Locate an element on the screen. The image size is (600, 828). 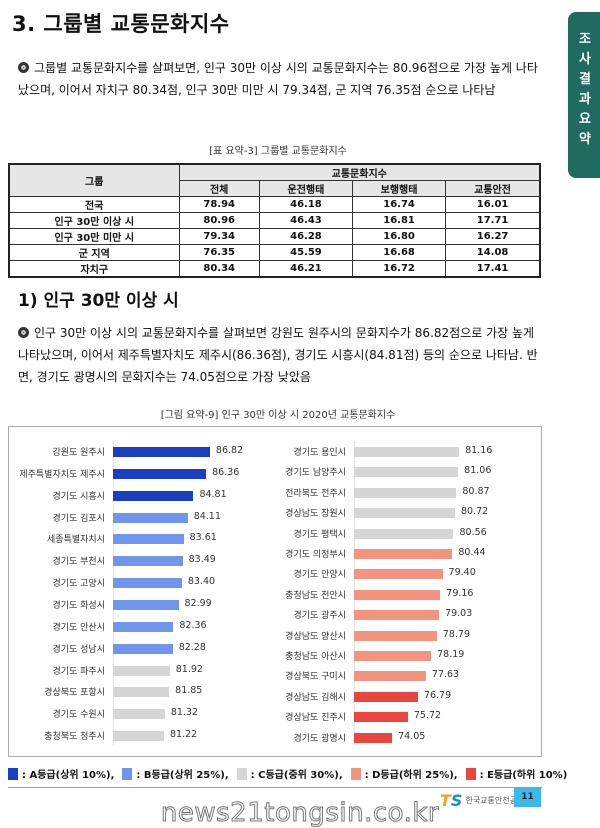
bar-label: 경기도 의정부시 is located at coordinates (315, 555).